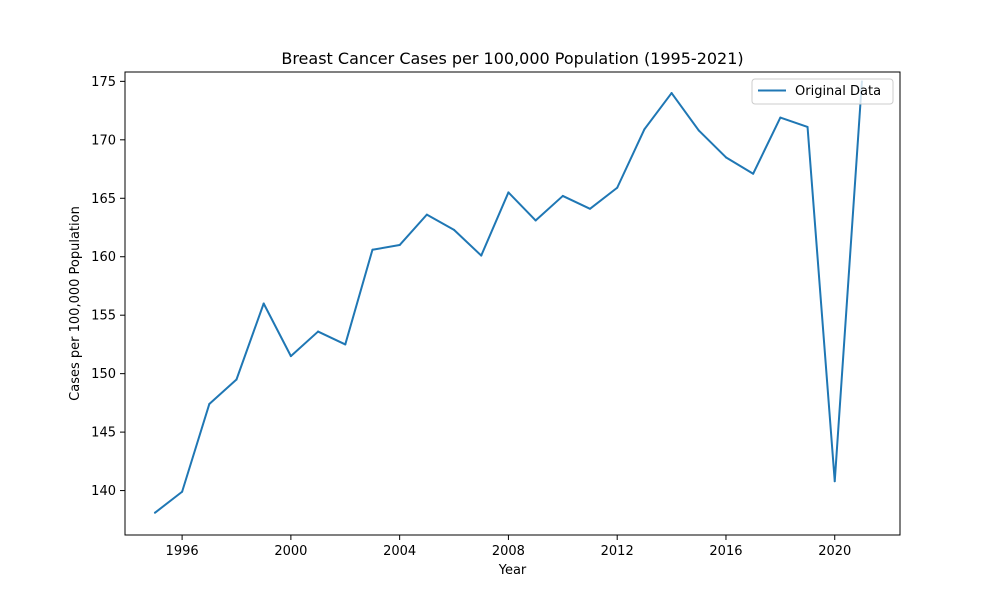  I want to click on y-axis-label: Cases per 100,000 Population, so click(75, 303).